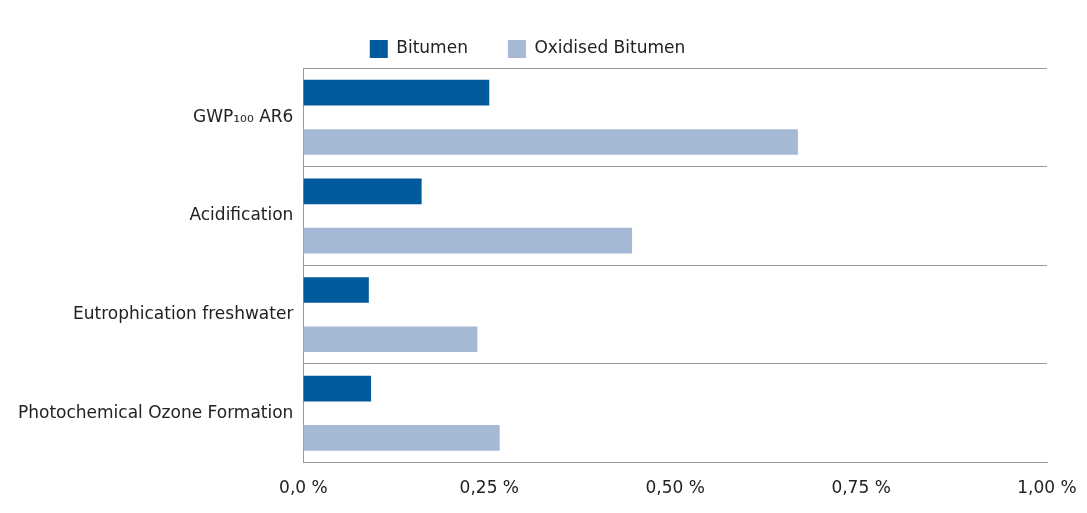  What do you see at coordinates (610, 47) in the screenshot?
I see `legend-label: Oxidised Bitumen` at bounding box center [610, 47].